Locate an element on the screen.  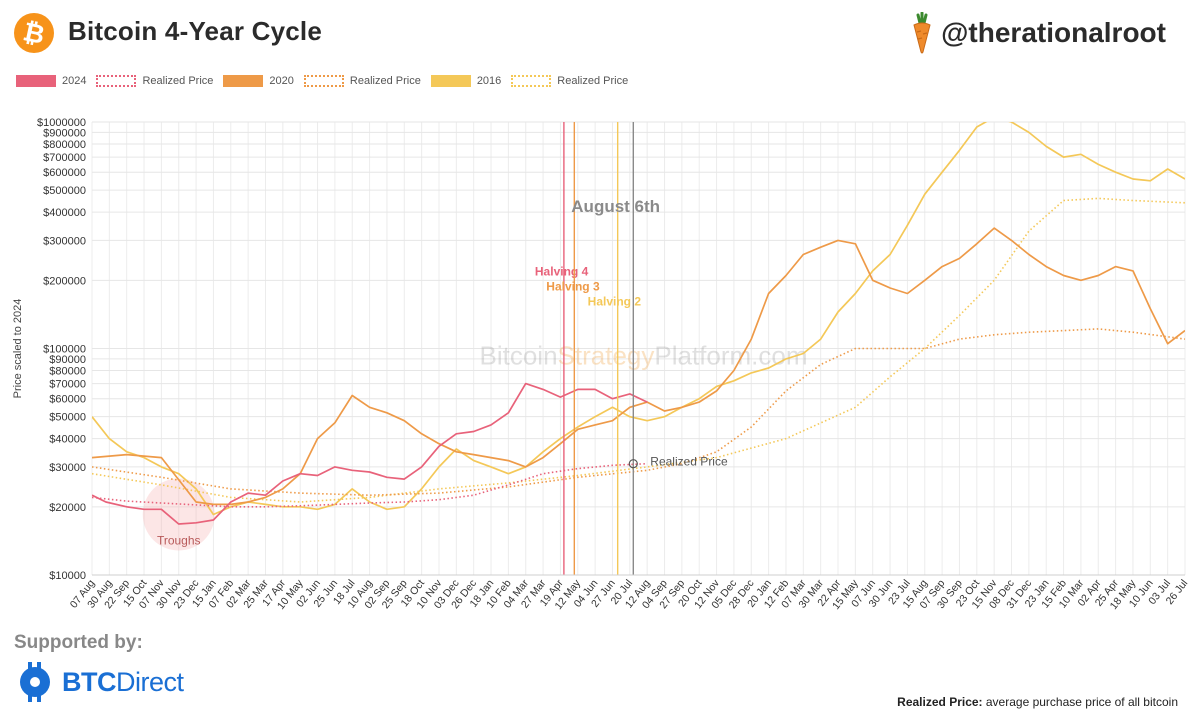
sponsor-logo: BTCDirect is located at coordinates (99, 682).